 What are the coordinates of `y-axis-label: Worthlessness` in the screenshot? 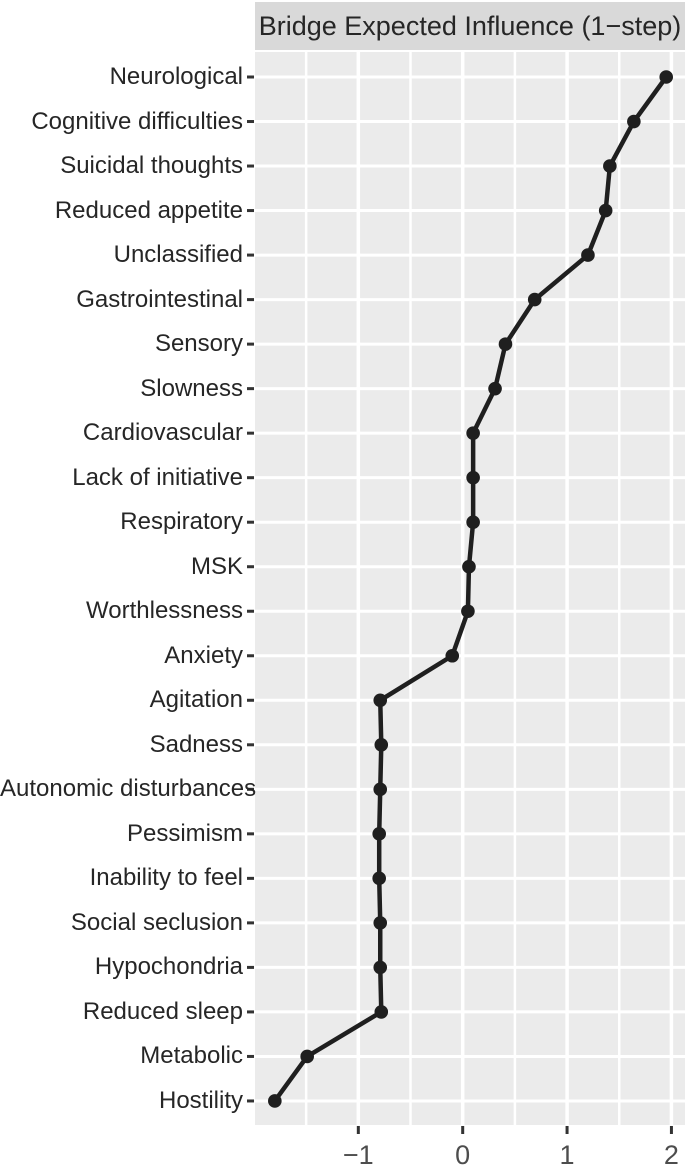 It's located at (164, 611).